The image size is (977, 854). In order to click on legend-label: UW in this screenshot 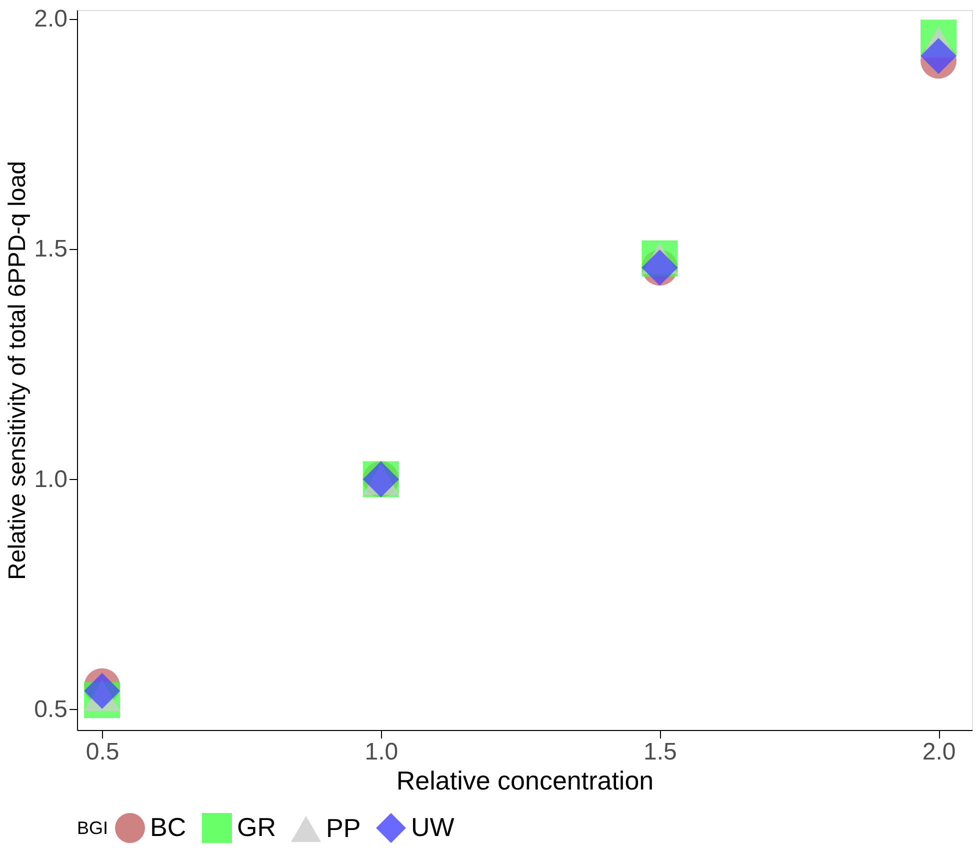, I will do `click(433, 827)`.